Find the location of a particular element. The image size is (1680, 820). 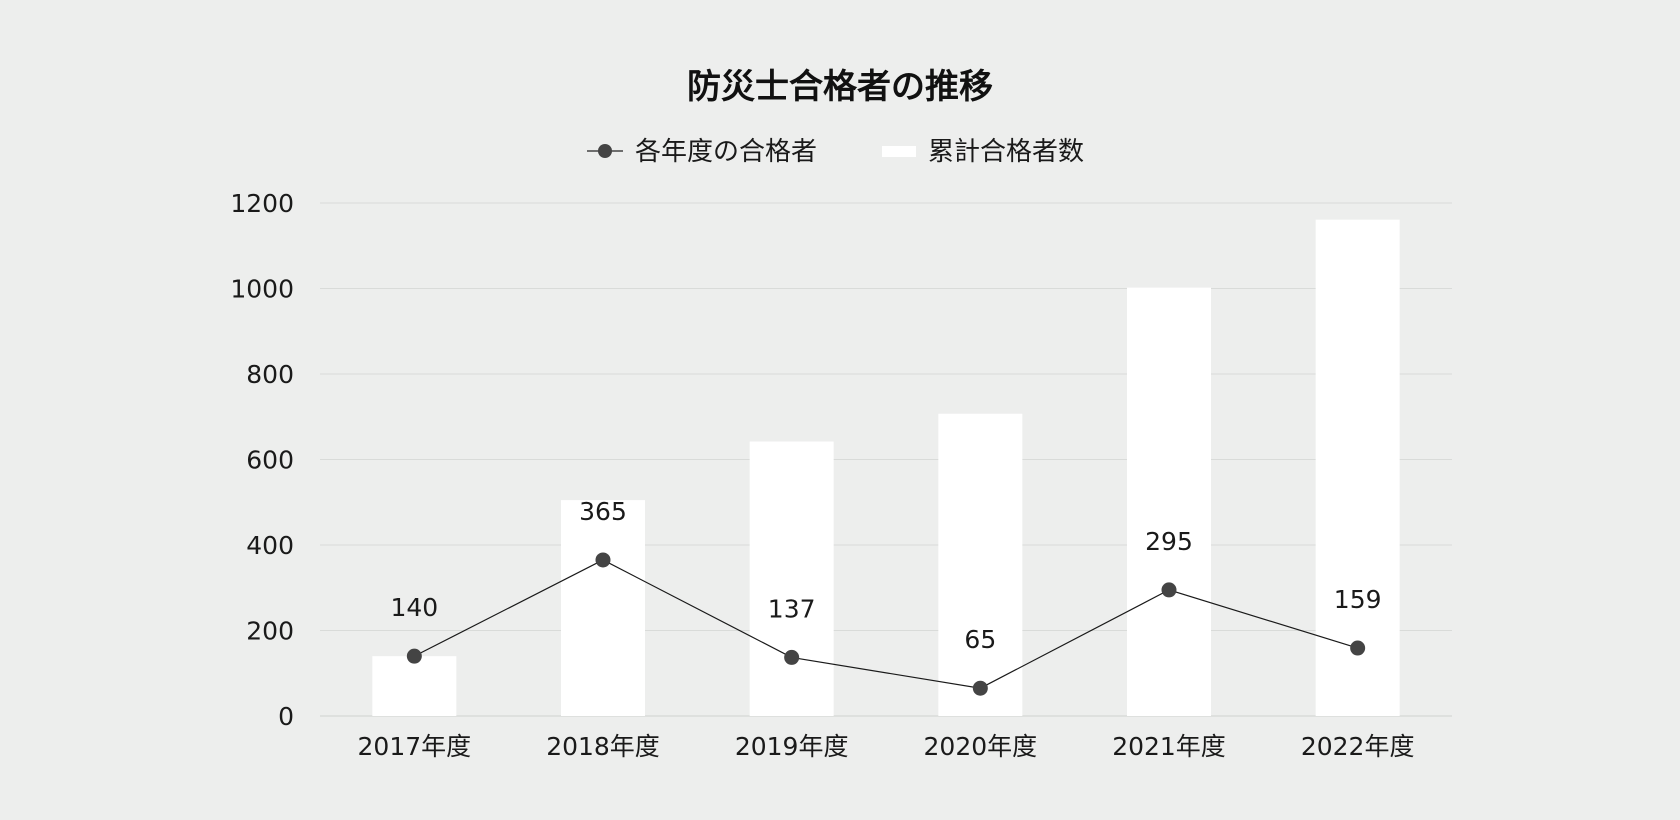

bar-2020年度 is located at coordinates (980, 564).